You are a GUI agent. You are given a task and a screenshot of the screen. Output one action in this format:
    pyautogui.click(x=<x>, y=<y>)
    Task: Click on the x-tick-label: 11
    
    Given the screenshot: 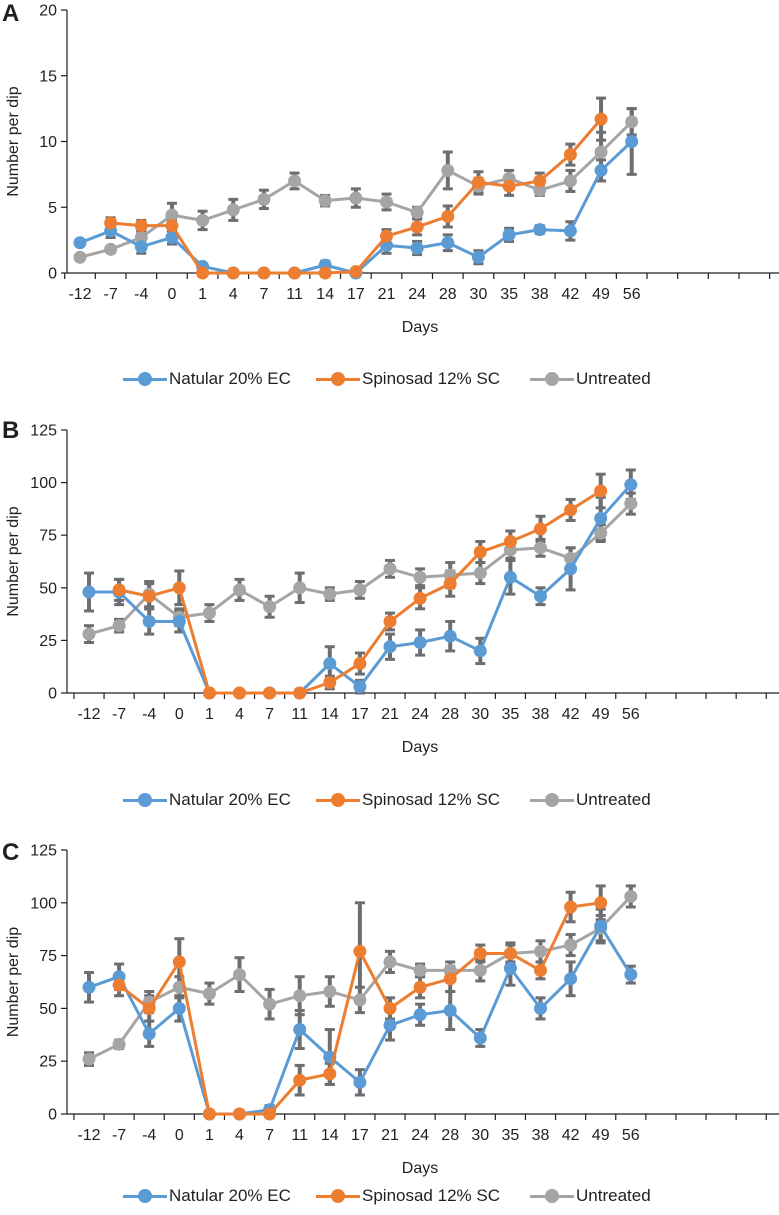 What is the action you would take?
    pyautogui.click(x=299, y=1135)
    